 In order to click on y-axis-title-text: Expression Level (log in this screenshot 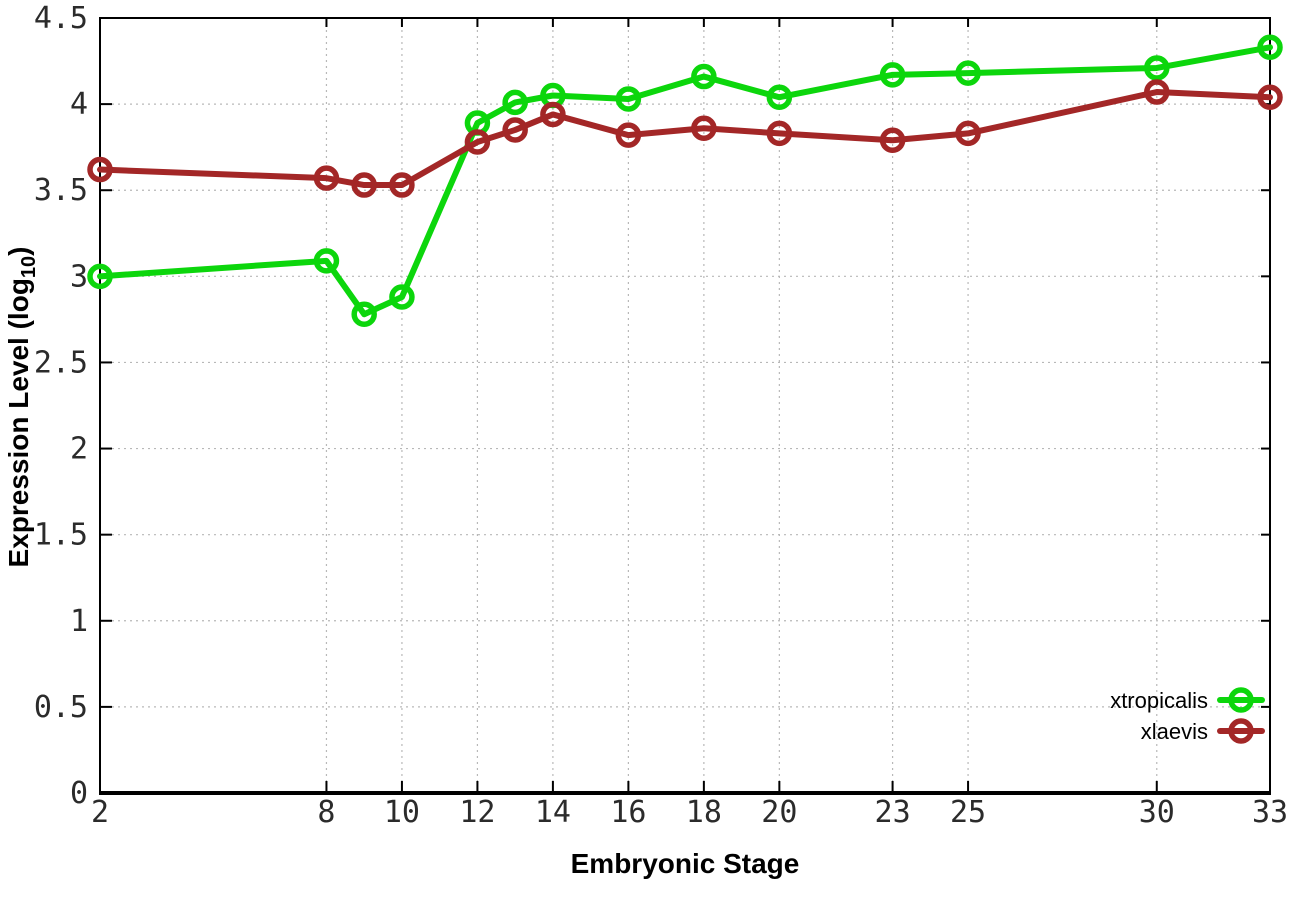, I will do `click(18, 423)`.